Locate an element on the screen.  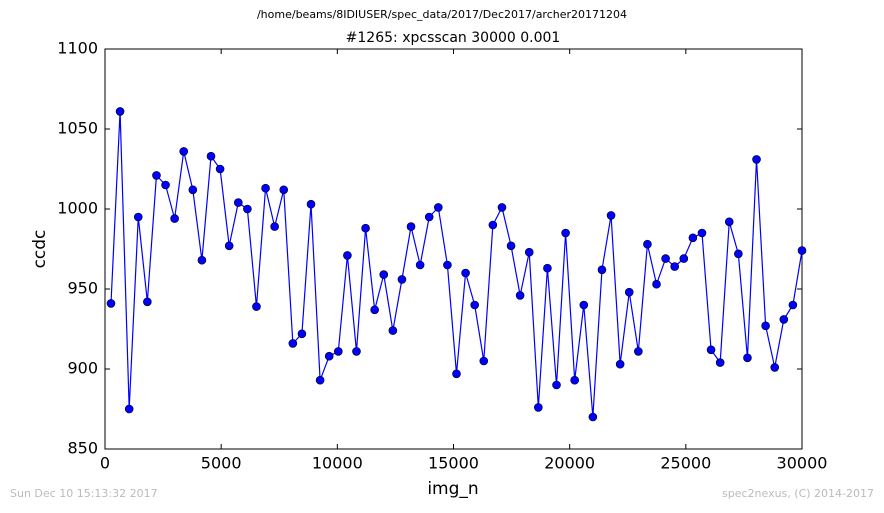
x-tick-label: 5000 is located at coordinates (221, 463).